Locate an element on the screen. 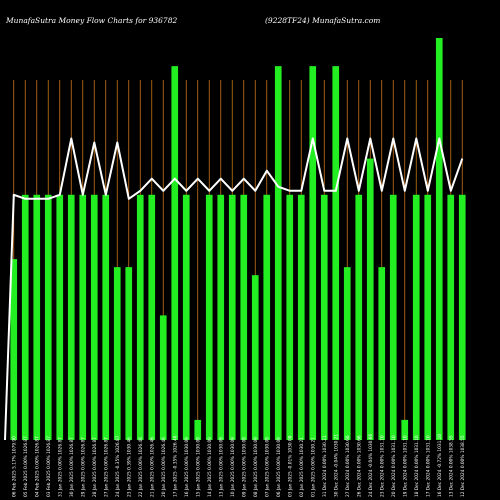 This screenshot has width=500, height=500. x-tick-label: 12 Dec 2024 0.00% 1038.55 is located at coordinates (463, 466).